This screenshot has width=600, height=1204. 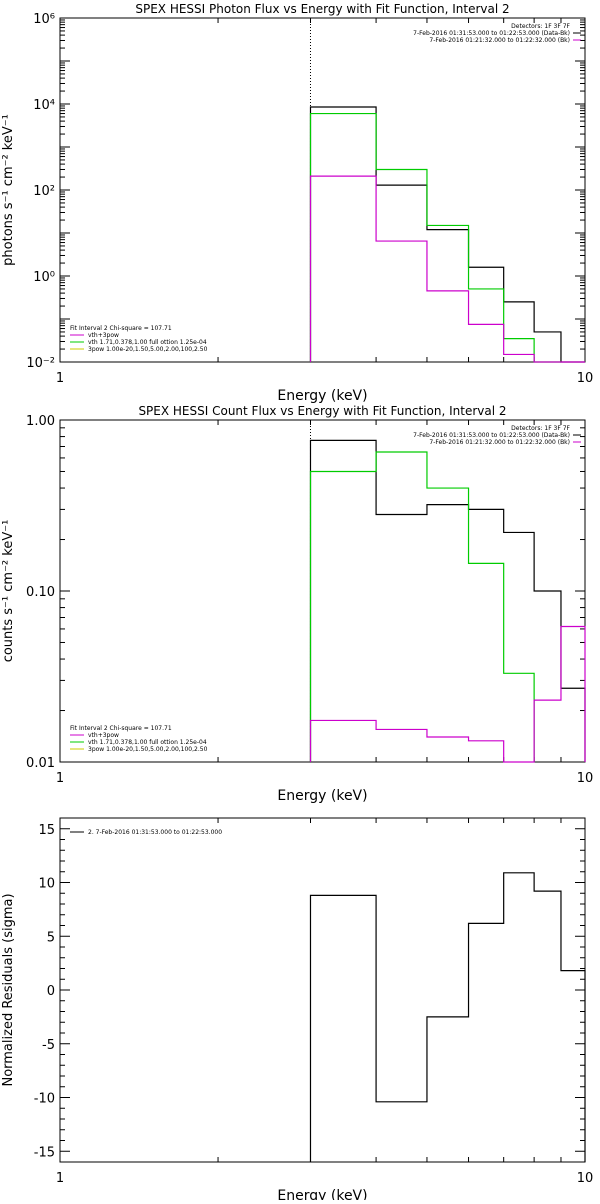 What do you see at coordinates (46, 830) in the screenshot?
I see `y-tick-label: 15` at bounding box center [46, 830].